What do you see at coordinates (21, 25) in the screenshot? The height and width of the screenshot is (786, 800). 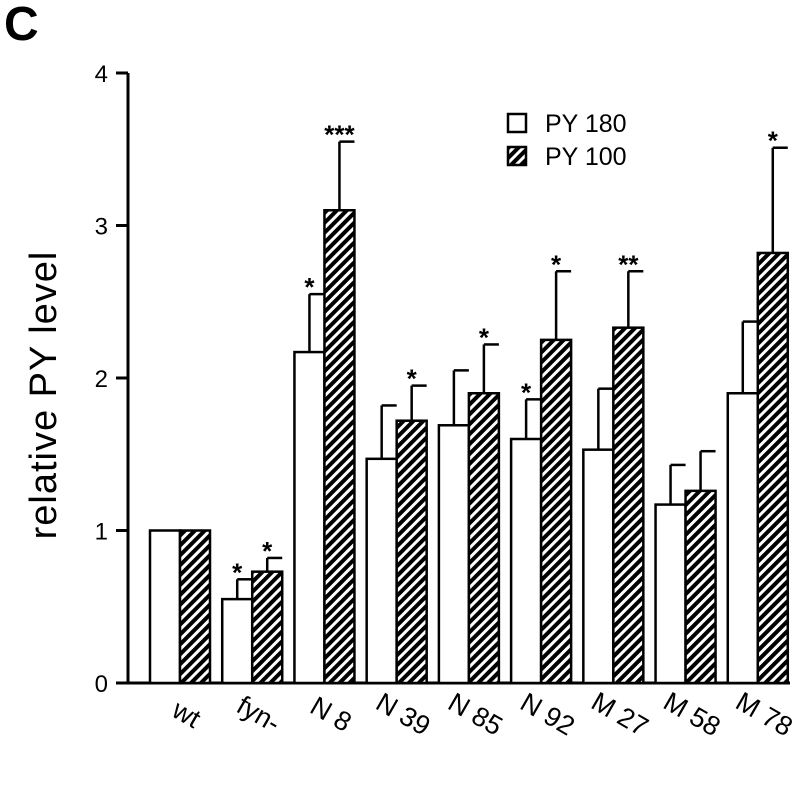 I see `panel-label: C` at bounding box center [21, 25].